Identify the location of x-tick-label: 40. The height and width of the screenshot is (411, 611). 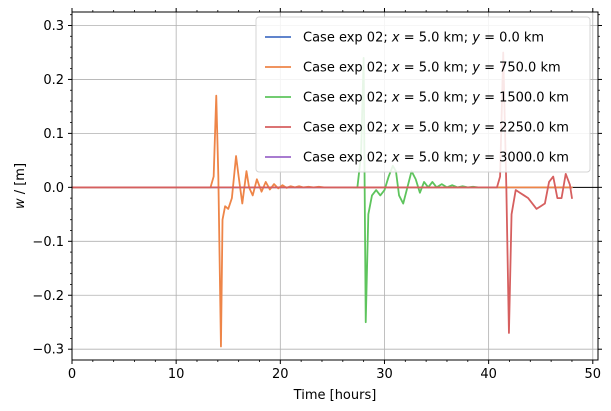
(488, 374).